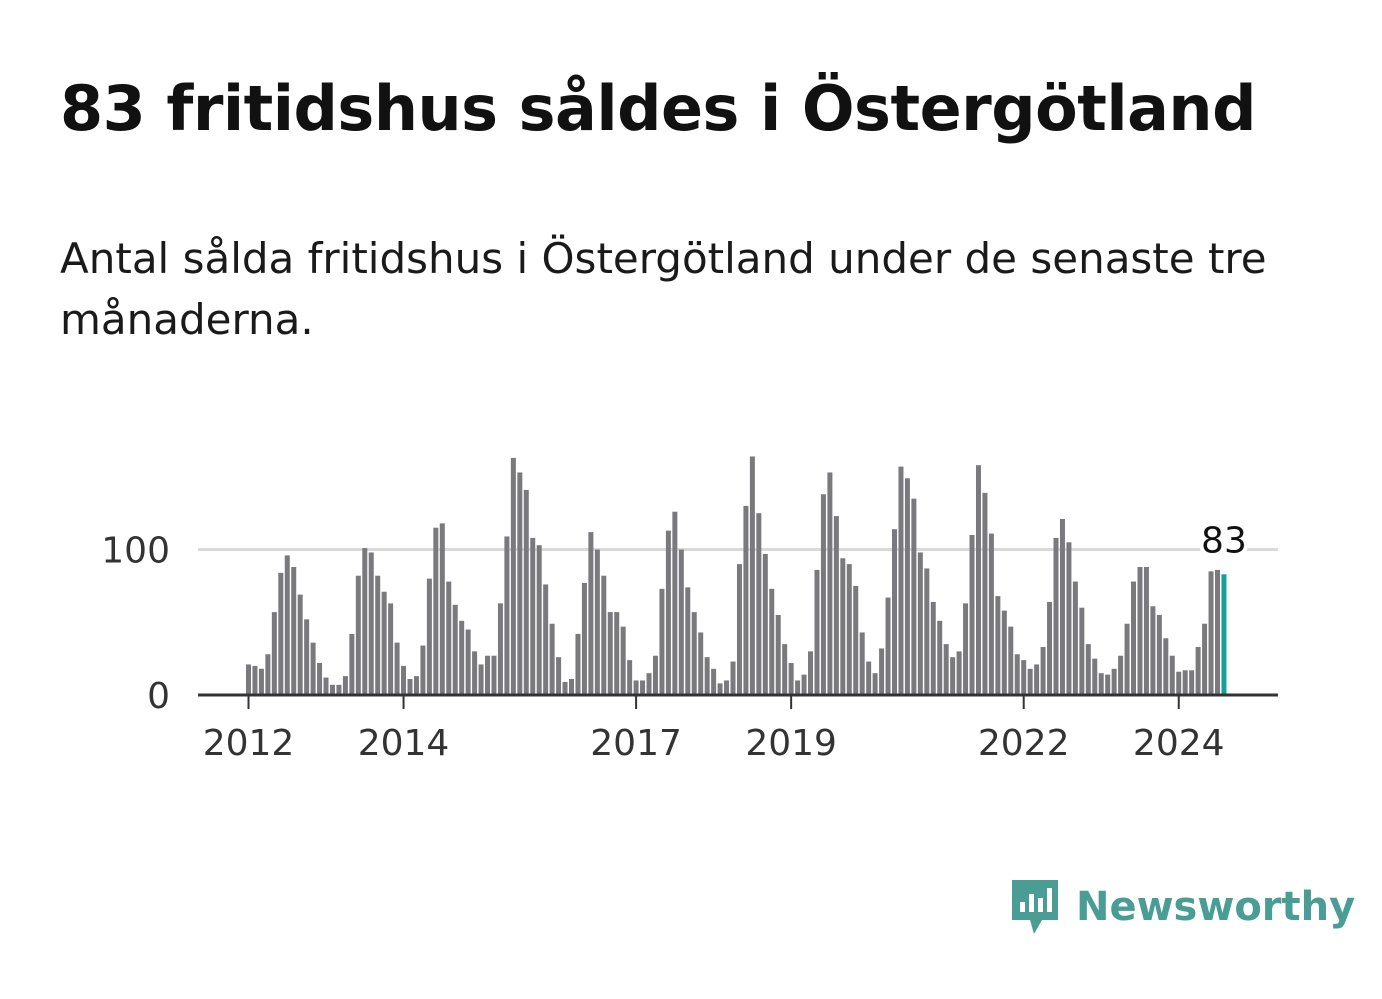 The width and height of the screenshot is (1382, 999). Describe the element at coordinates (1224, 540) in the screenshot. I see `latest-value-label-halo: 83` at that location.